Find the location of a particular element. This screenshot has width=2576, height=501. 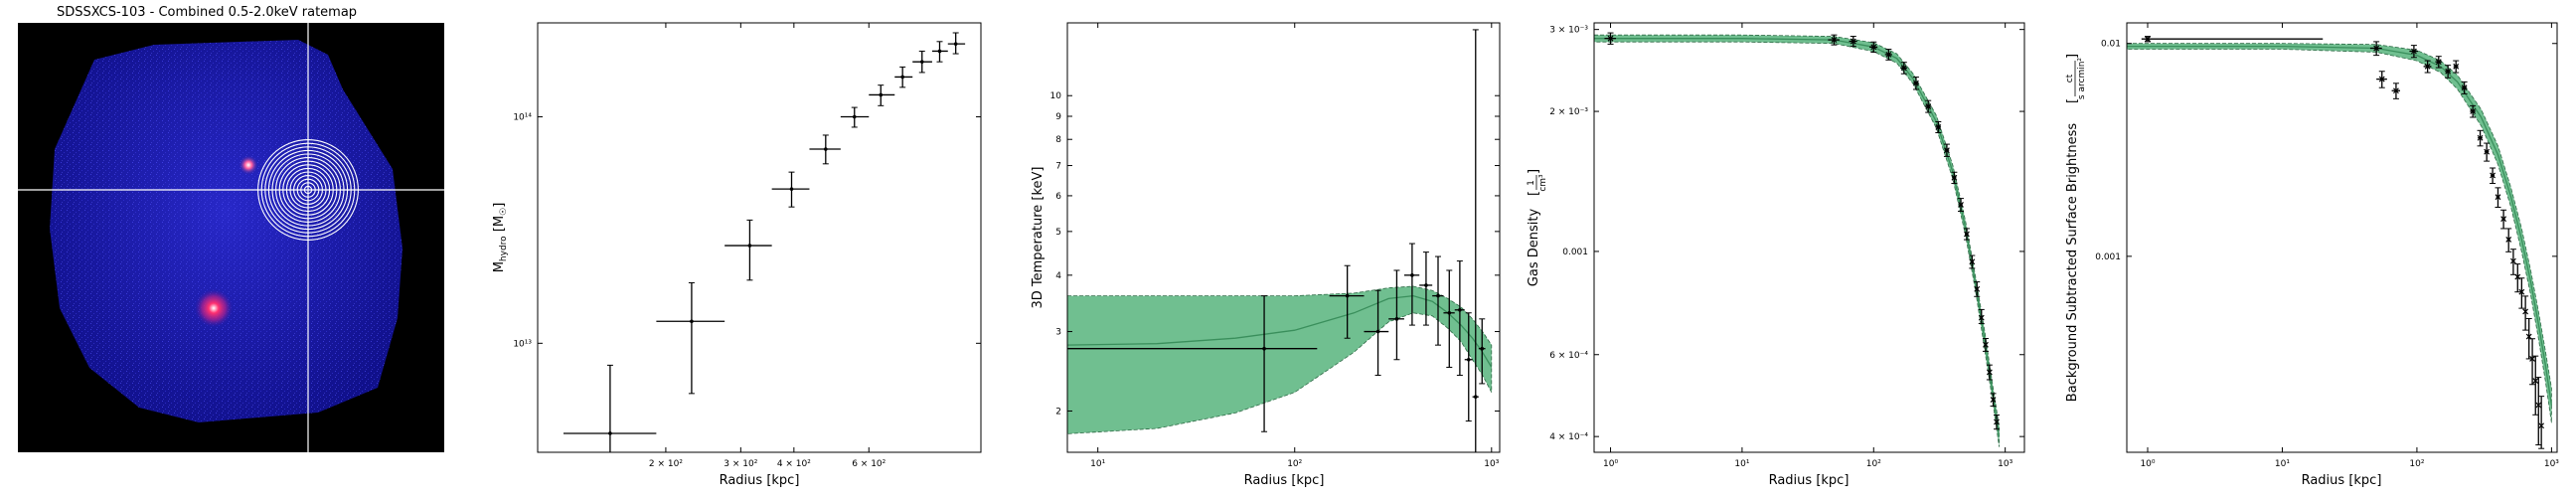

density-ytick-label: 0.001 is located at coordinates (1575, 252).